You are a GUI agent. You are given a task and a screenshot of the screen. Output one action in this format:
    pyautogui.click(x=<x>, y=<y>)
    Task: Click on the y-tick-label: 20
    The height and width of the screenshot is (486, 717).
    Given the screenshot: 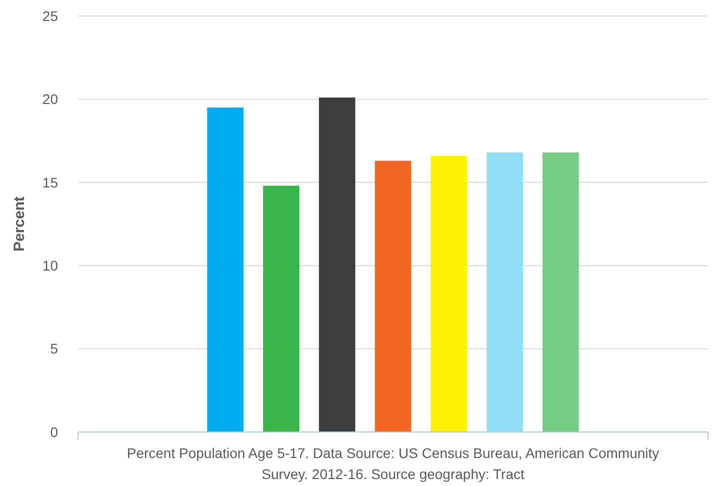 What is the action you would take?
    pyautogui.click(x=50, y=99)
    